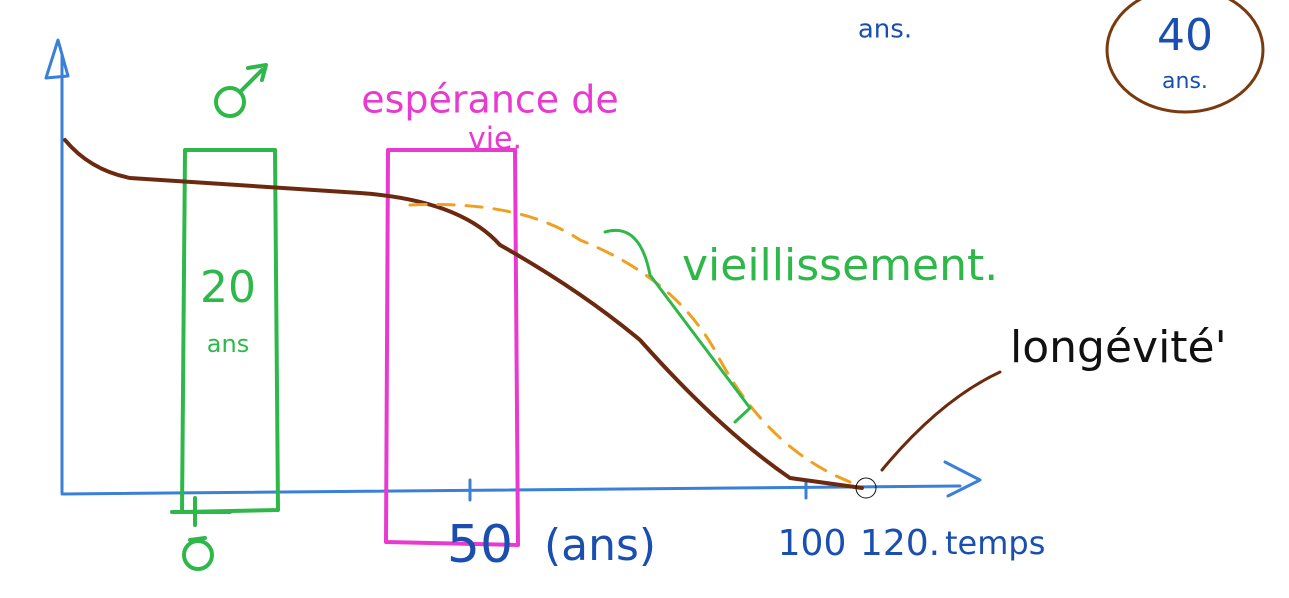  Describe the element at coordinates (228, 287) in the screenshot. I see `twenty-label: 20` at that location.